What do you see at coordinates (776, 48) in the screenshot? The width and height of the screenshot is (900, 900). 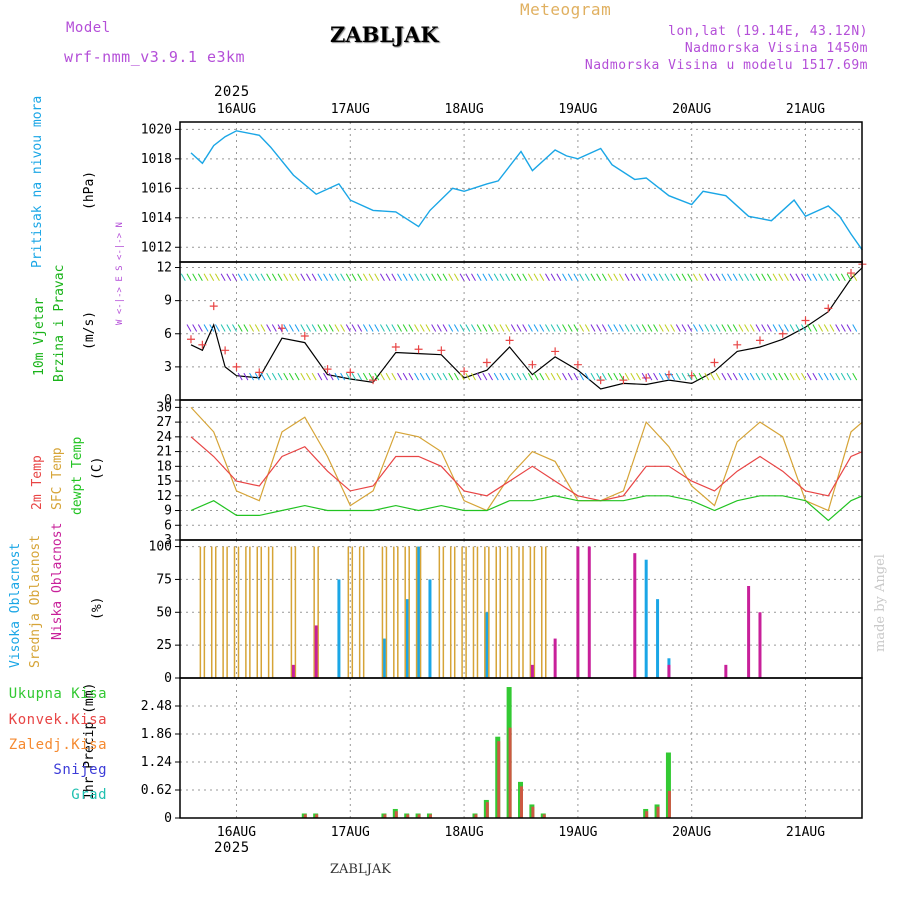 I see `altitude-info: Nadmorska Visina 1450m` at bounding box center [776, 48].